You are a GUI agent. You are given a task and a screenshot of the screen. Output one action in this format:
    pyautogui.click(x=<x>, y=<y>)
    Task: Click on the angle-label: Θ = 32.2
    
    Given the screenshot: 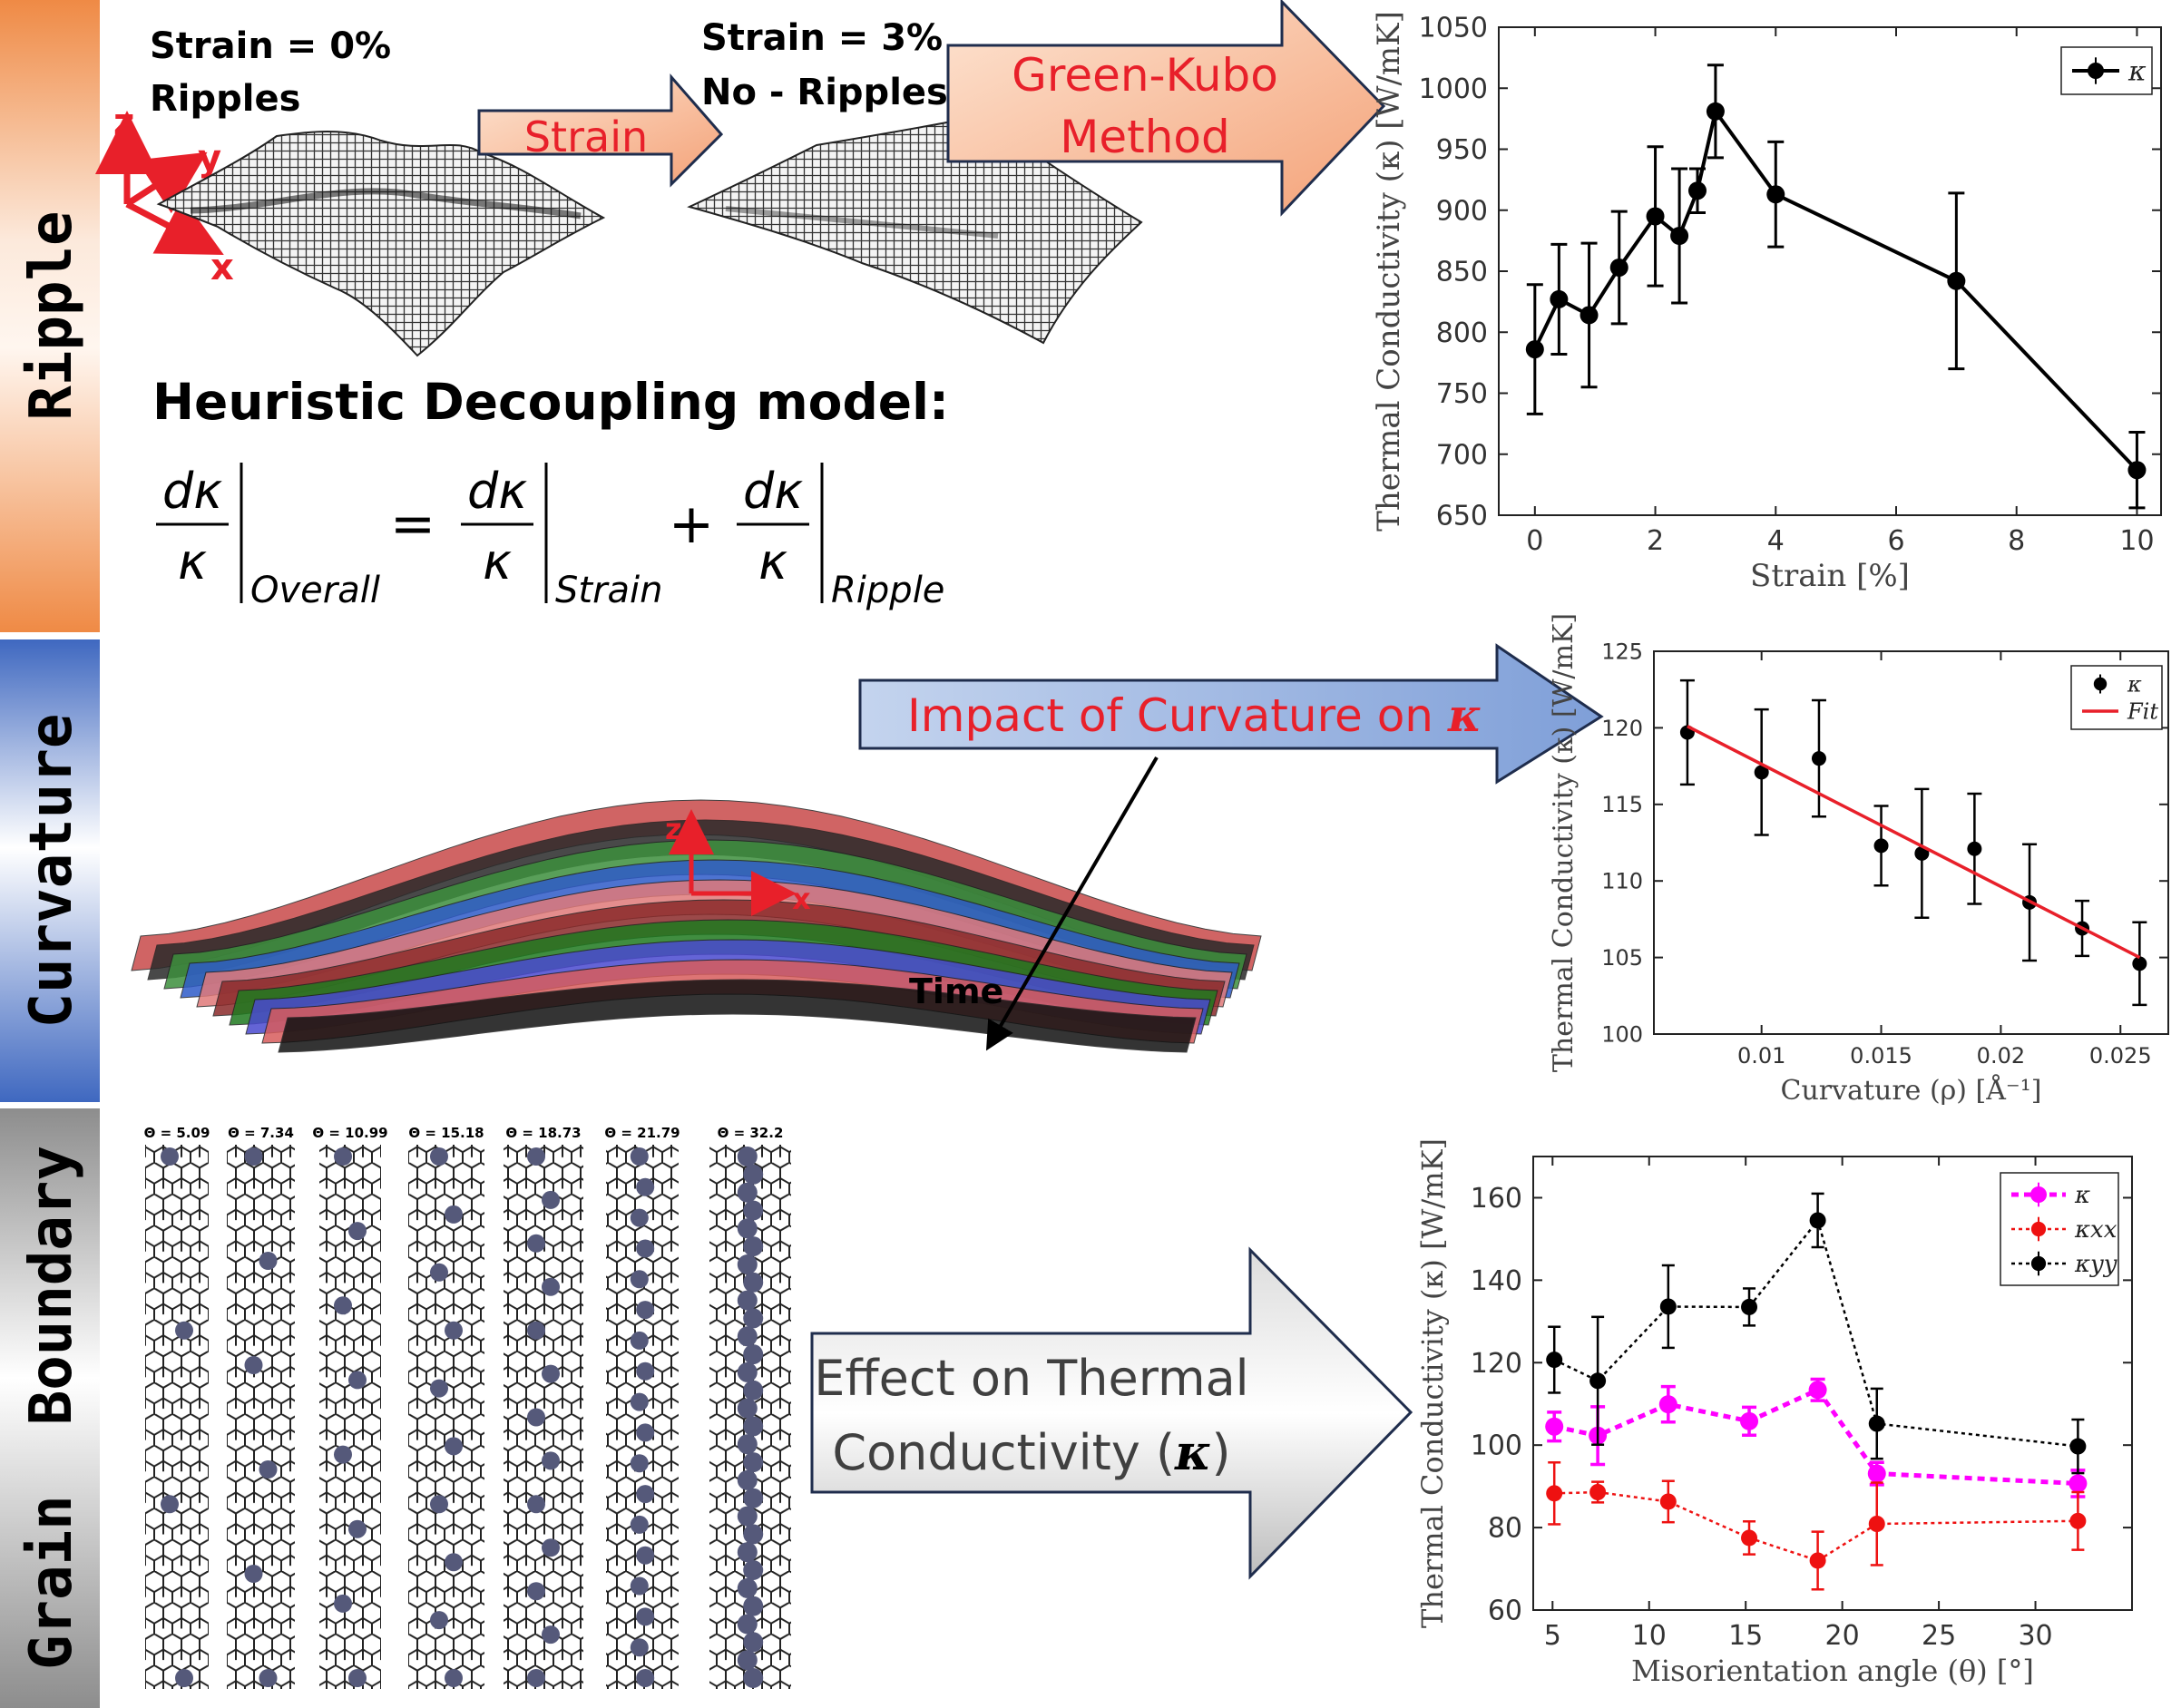 What is the action you would take?
    pyautogui.click(x=751, y=1133)
    